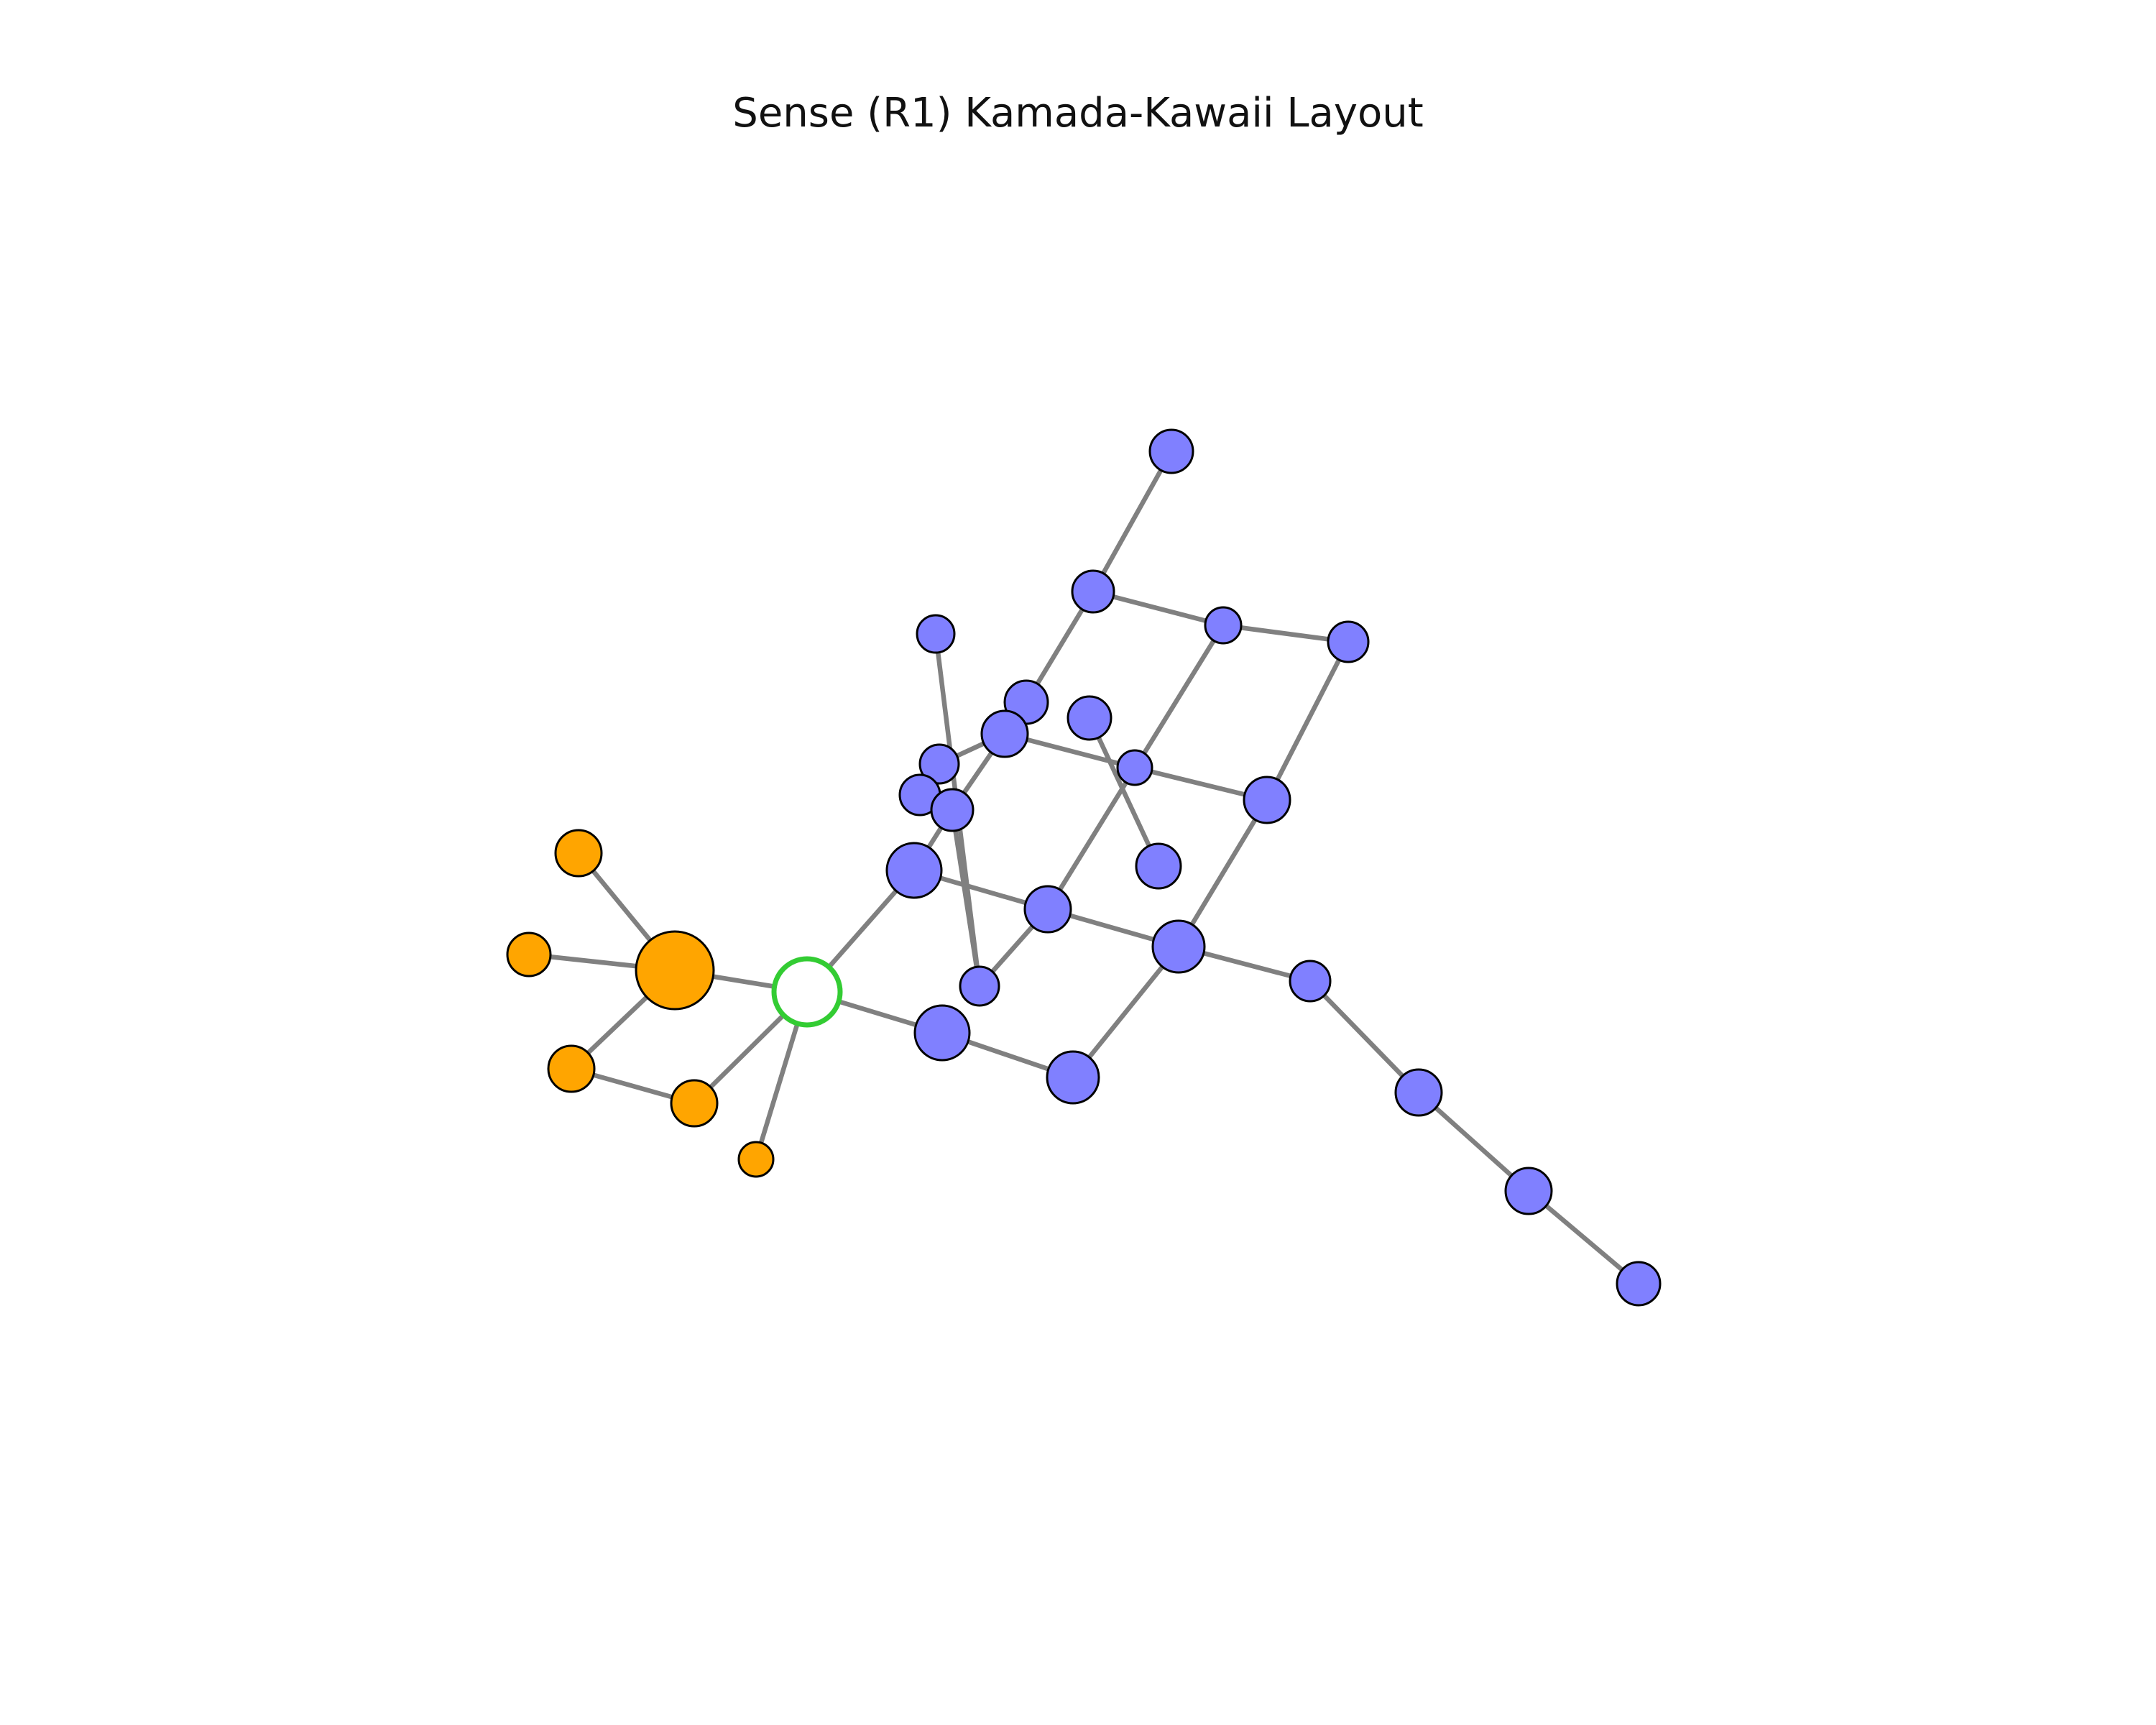  Describe the element at coordinates (578, 853) in the screenshot. I see `orange-node-o-a` at that location.